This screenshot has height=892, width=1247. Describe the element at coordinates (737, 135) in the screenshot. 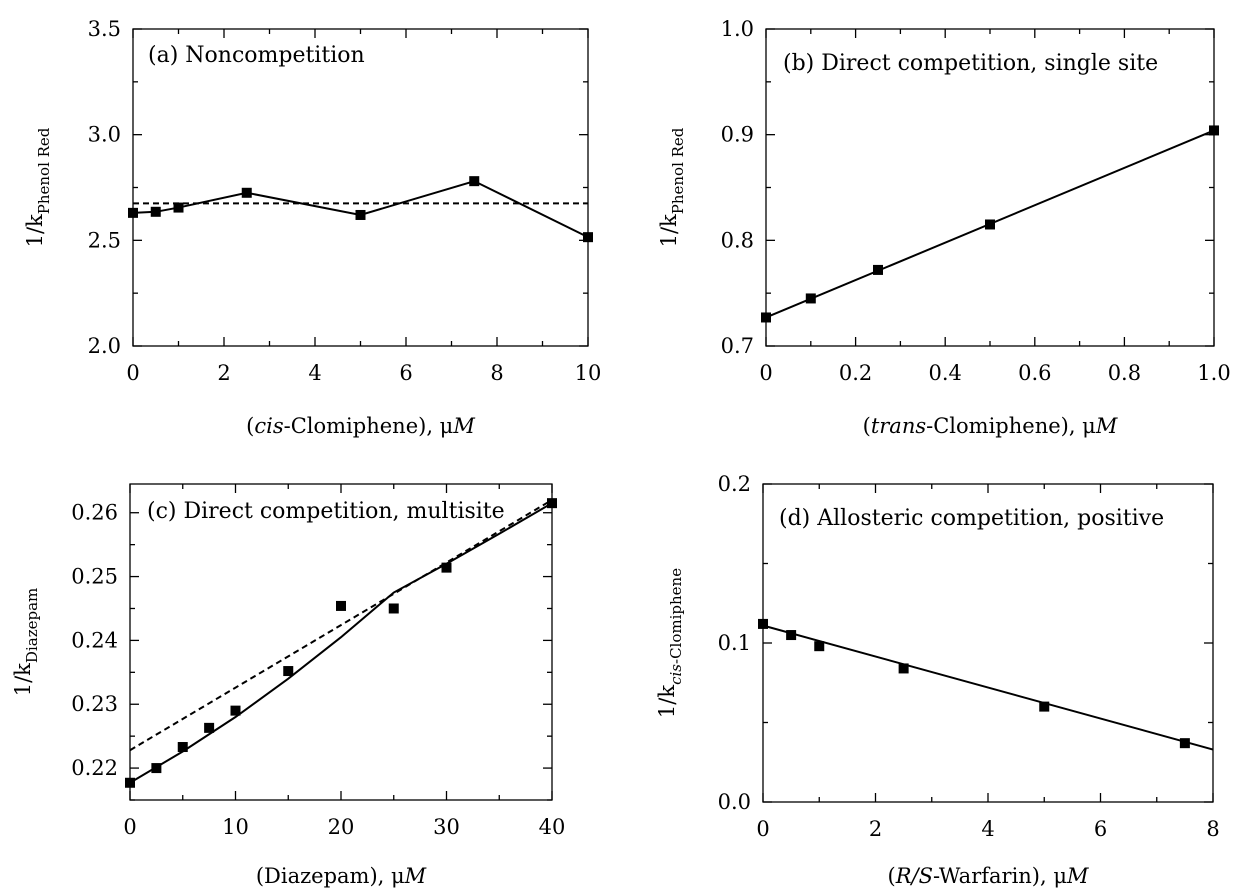

I see `y-tick-label: 0.9` at that location.